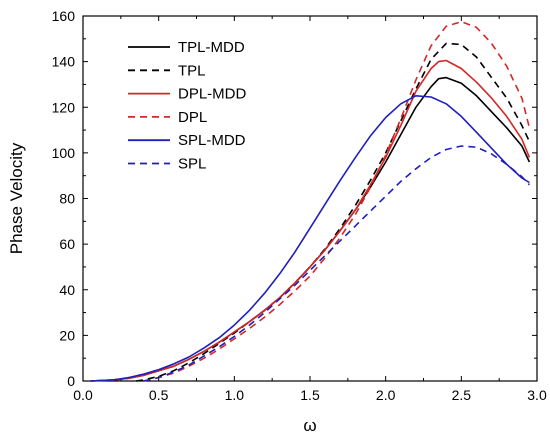 The image size is (550, 439). I want to click on legend-label: TPL, so click(192, 70).